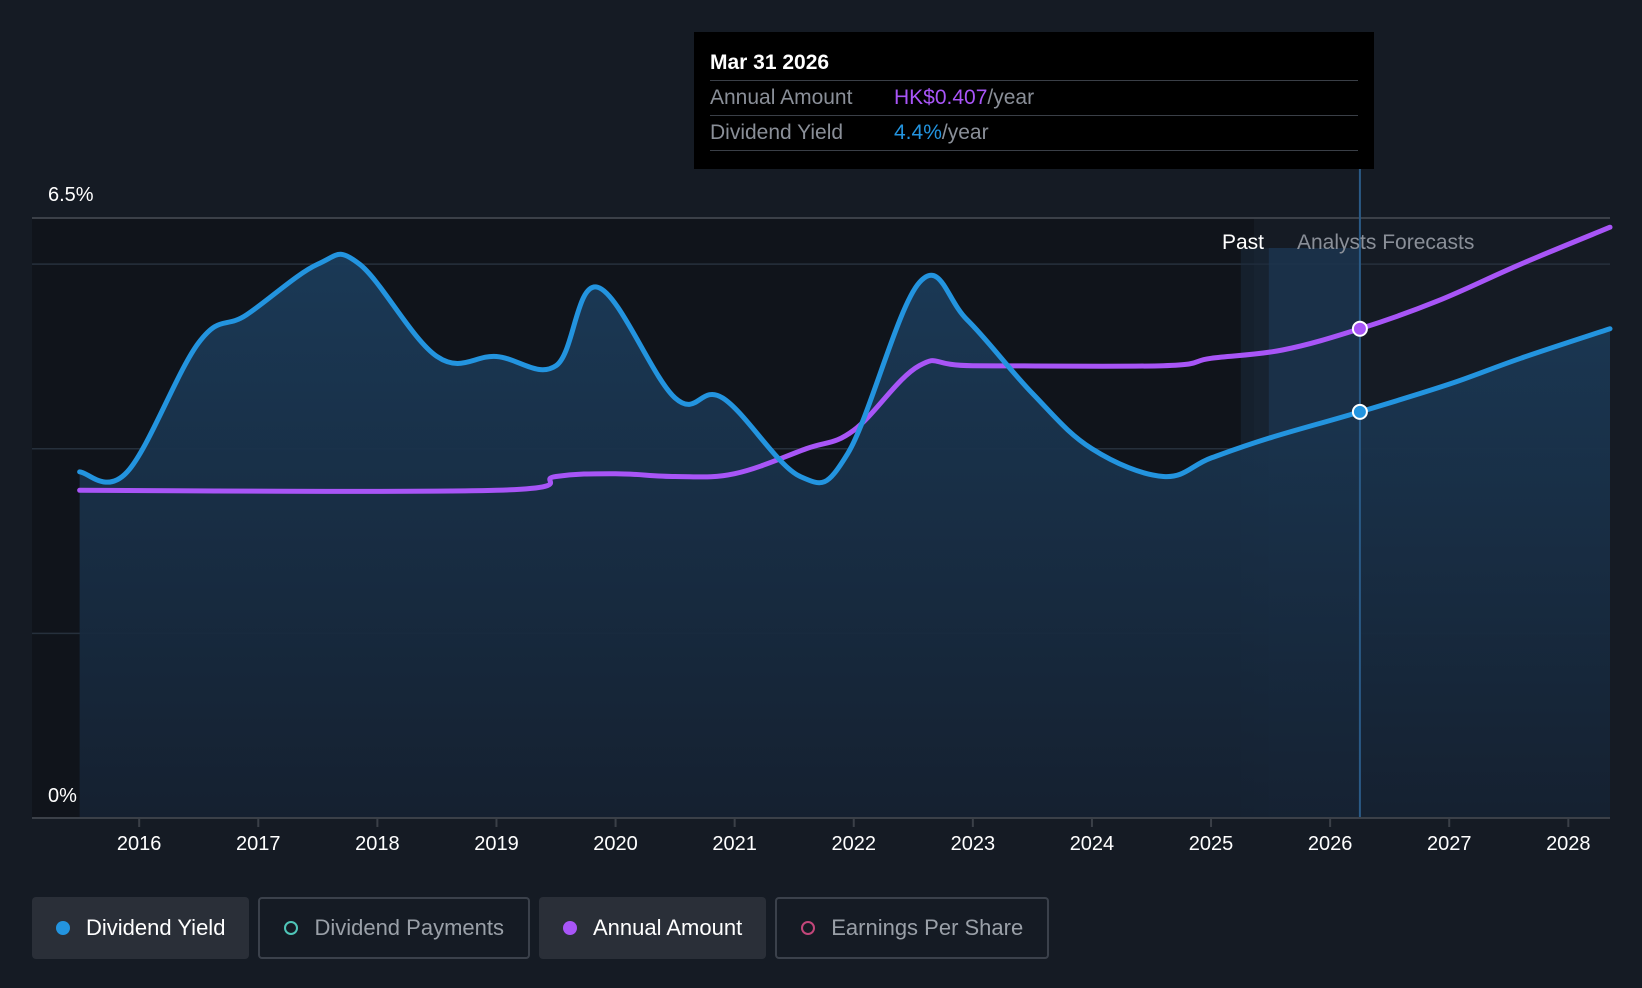 Image resolution: width=1642 pixels, height=988 pixels. What do you see at coordinates (496, 844) in the screenshot?
I see `x-tick-label: 2019` at bounding box center [496, 844].